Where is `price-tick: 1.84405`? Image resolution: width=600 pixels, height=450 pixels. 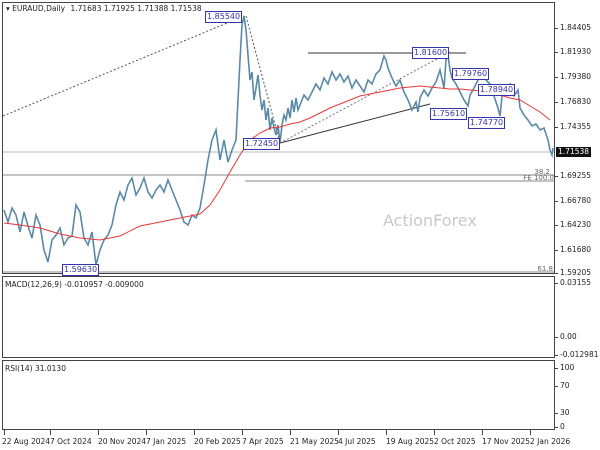 price-tick: 1.84405 is located at coordinates (572, 27).